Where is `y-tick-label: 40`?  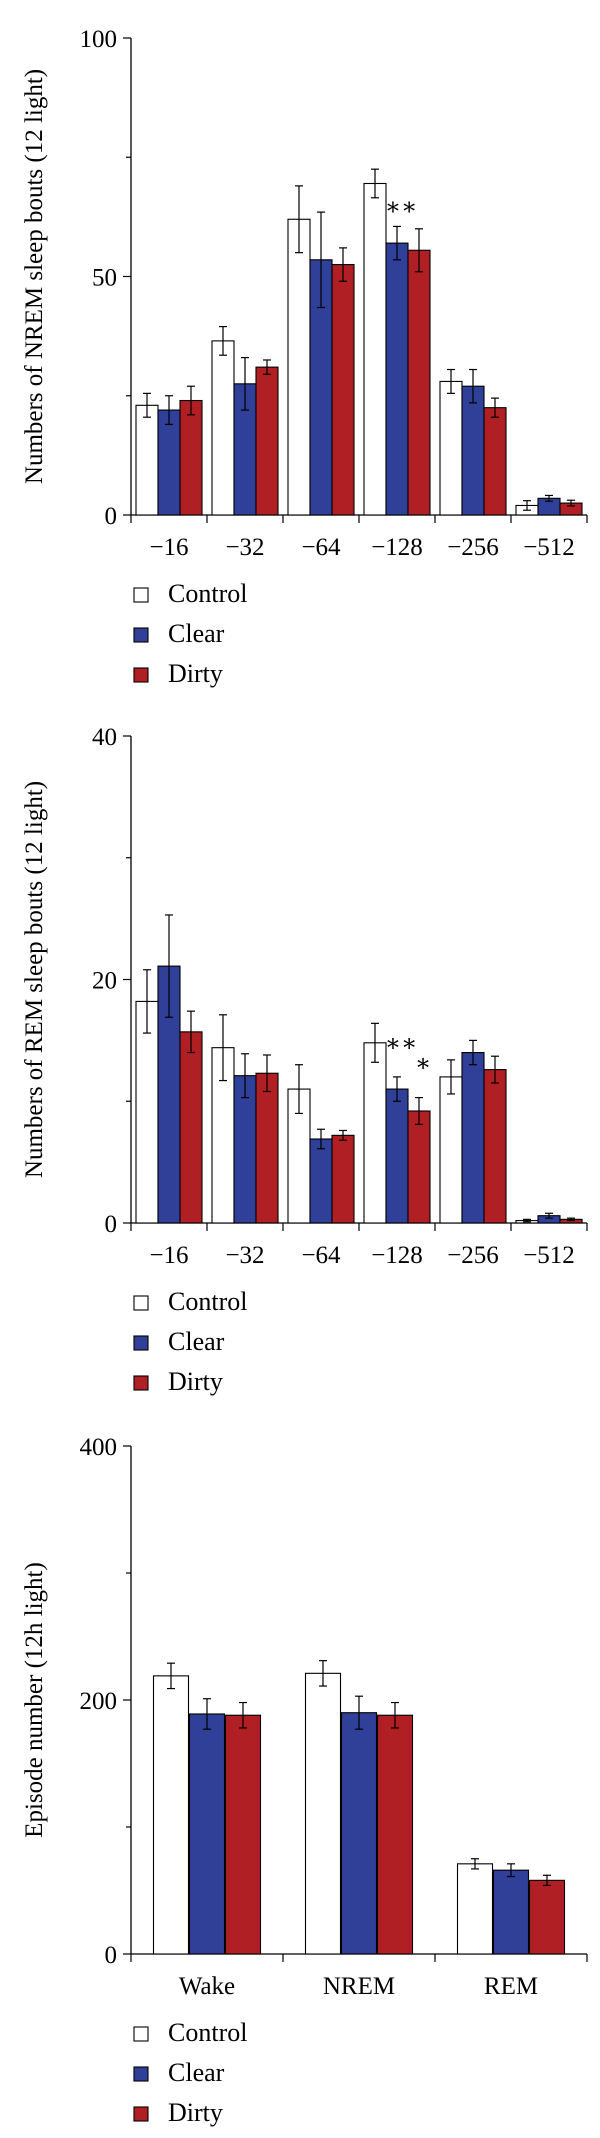 y-tick-label: 40 is located at coordinates (104, 737).